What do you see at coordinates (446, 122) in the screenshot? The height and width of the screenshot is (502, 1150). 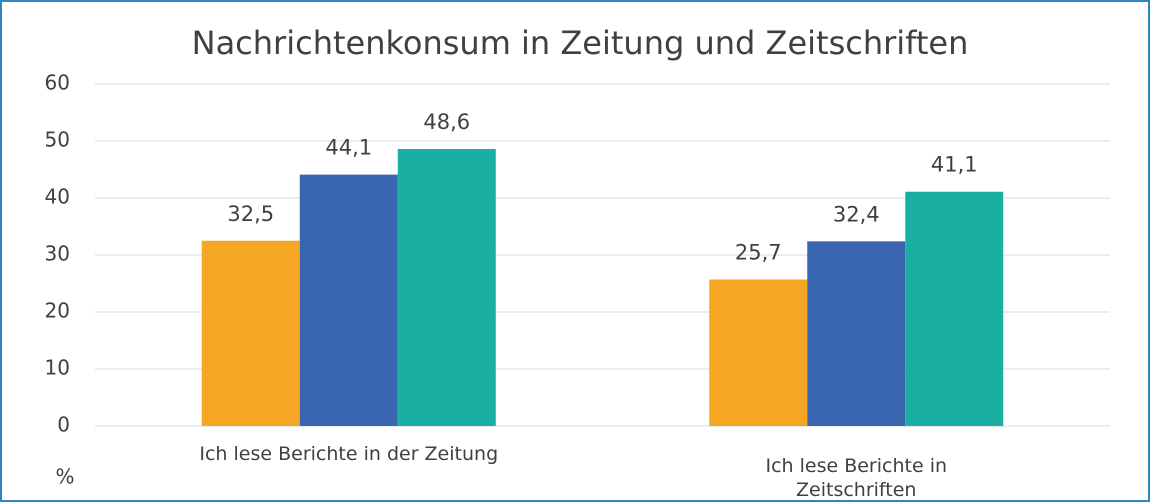 I see `value-label: 48,6` at bounding box center [446, 122].